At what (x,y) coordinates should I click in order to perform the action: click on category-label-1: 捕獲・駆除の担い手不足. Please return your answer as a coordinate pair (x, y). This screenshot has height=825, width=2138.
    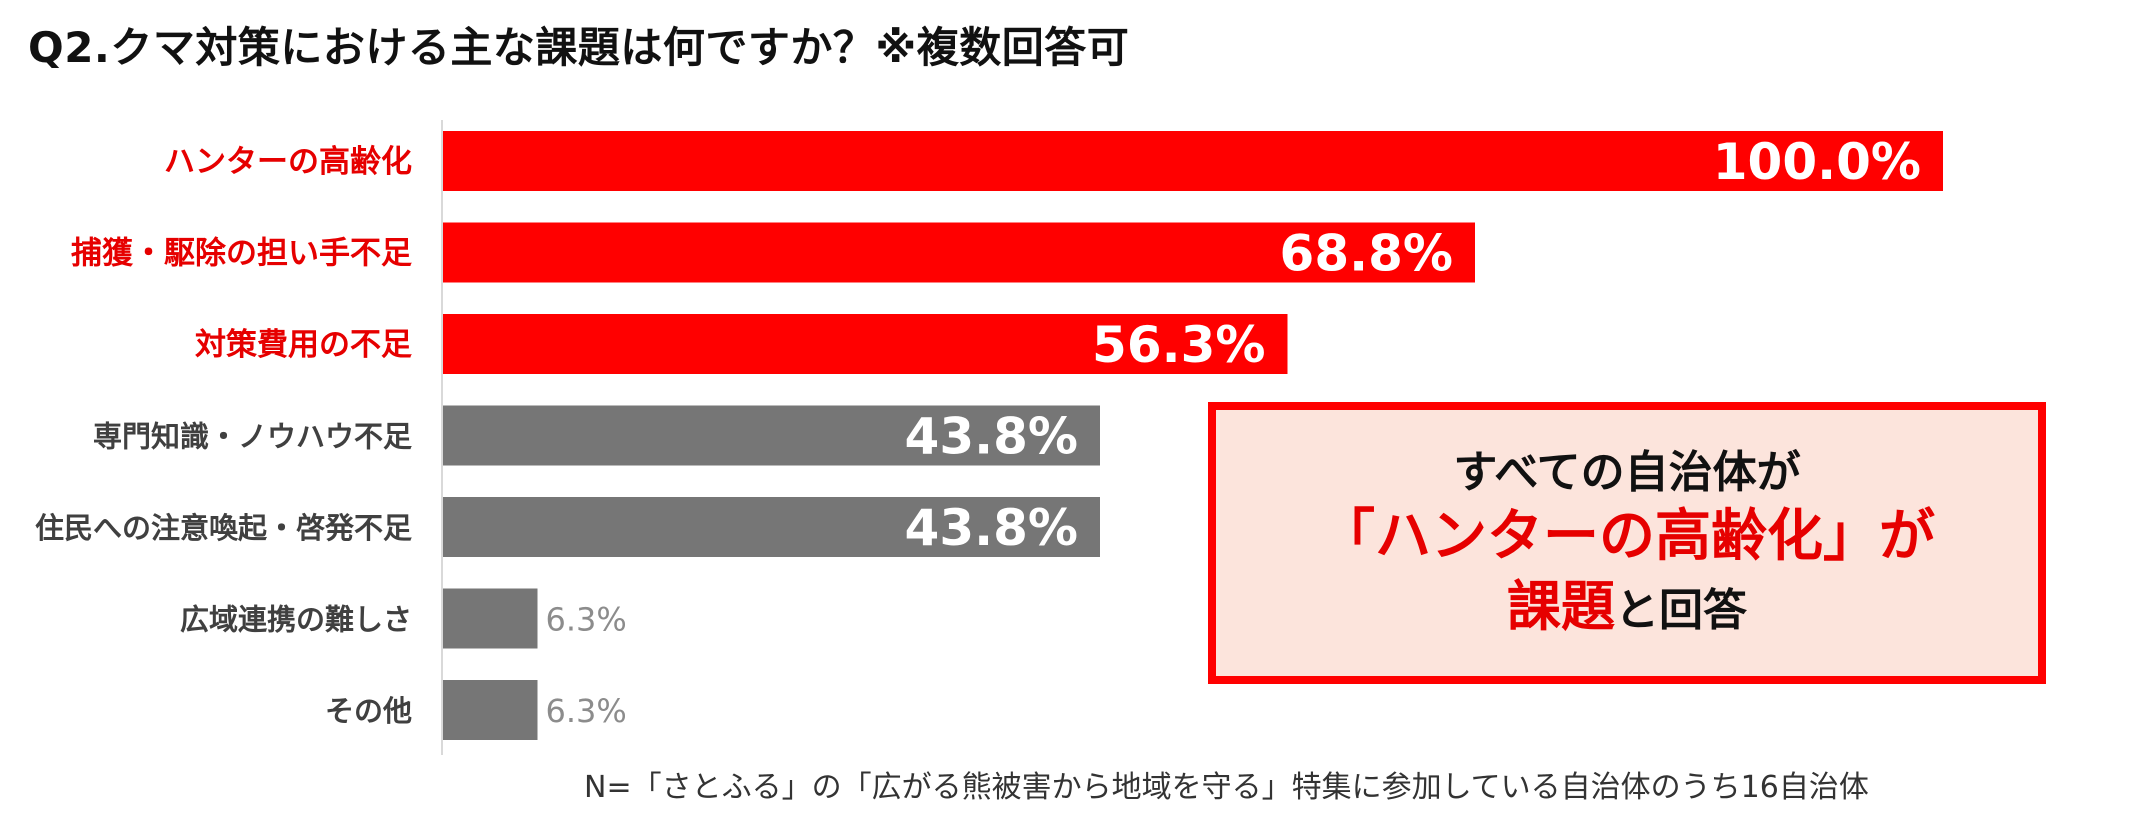
    Looking at the image, I should click on (241, 254).